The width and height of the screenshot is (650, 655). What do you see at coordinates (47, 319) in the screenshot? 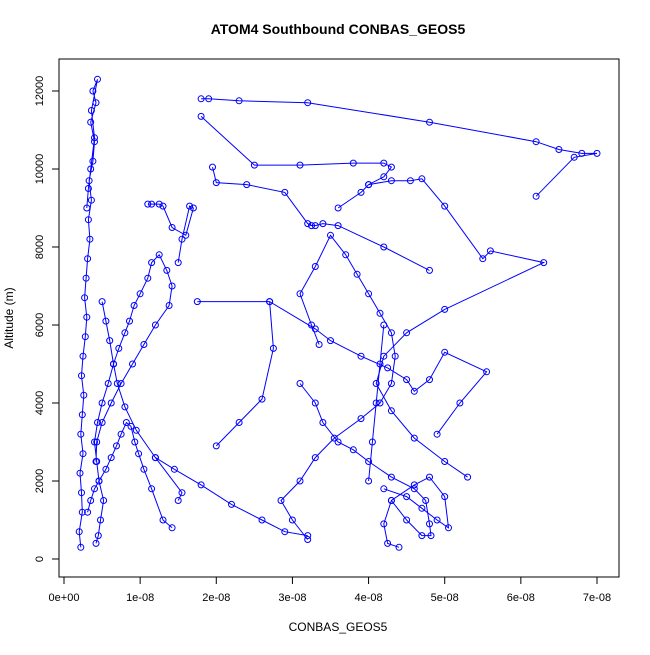
I see `y-axis: 0 2000 4000 6000 8000 10000 12000` at bounding box center [47, 319].